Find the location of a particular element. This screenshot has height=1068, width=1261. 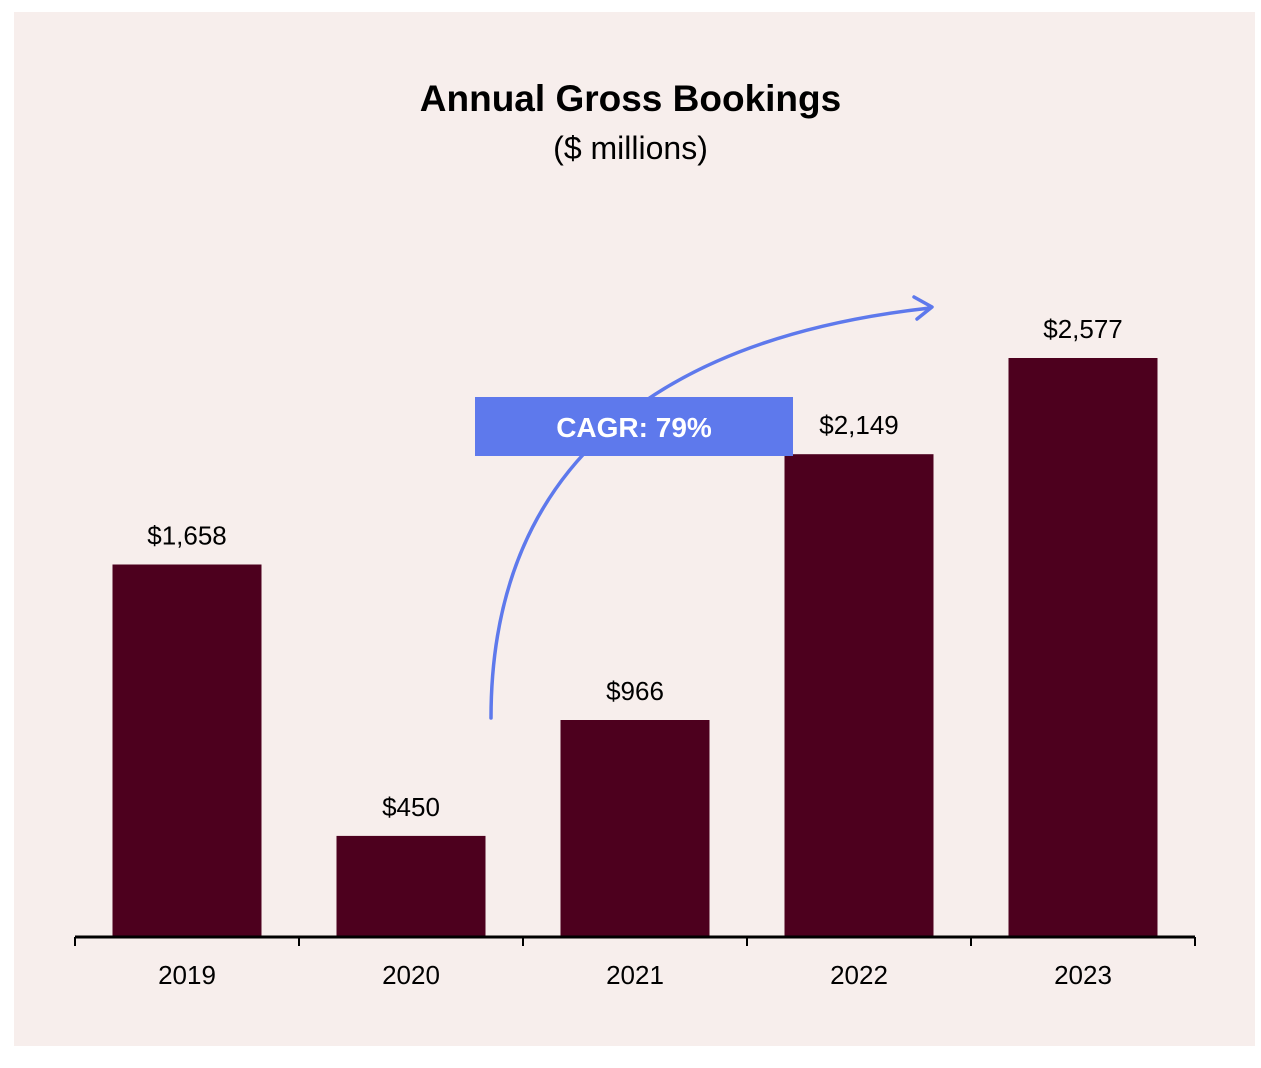

x-tick-label-2022: 2022 is located at coordinates (859, 975).